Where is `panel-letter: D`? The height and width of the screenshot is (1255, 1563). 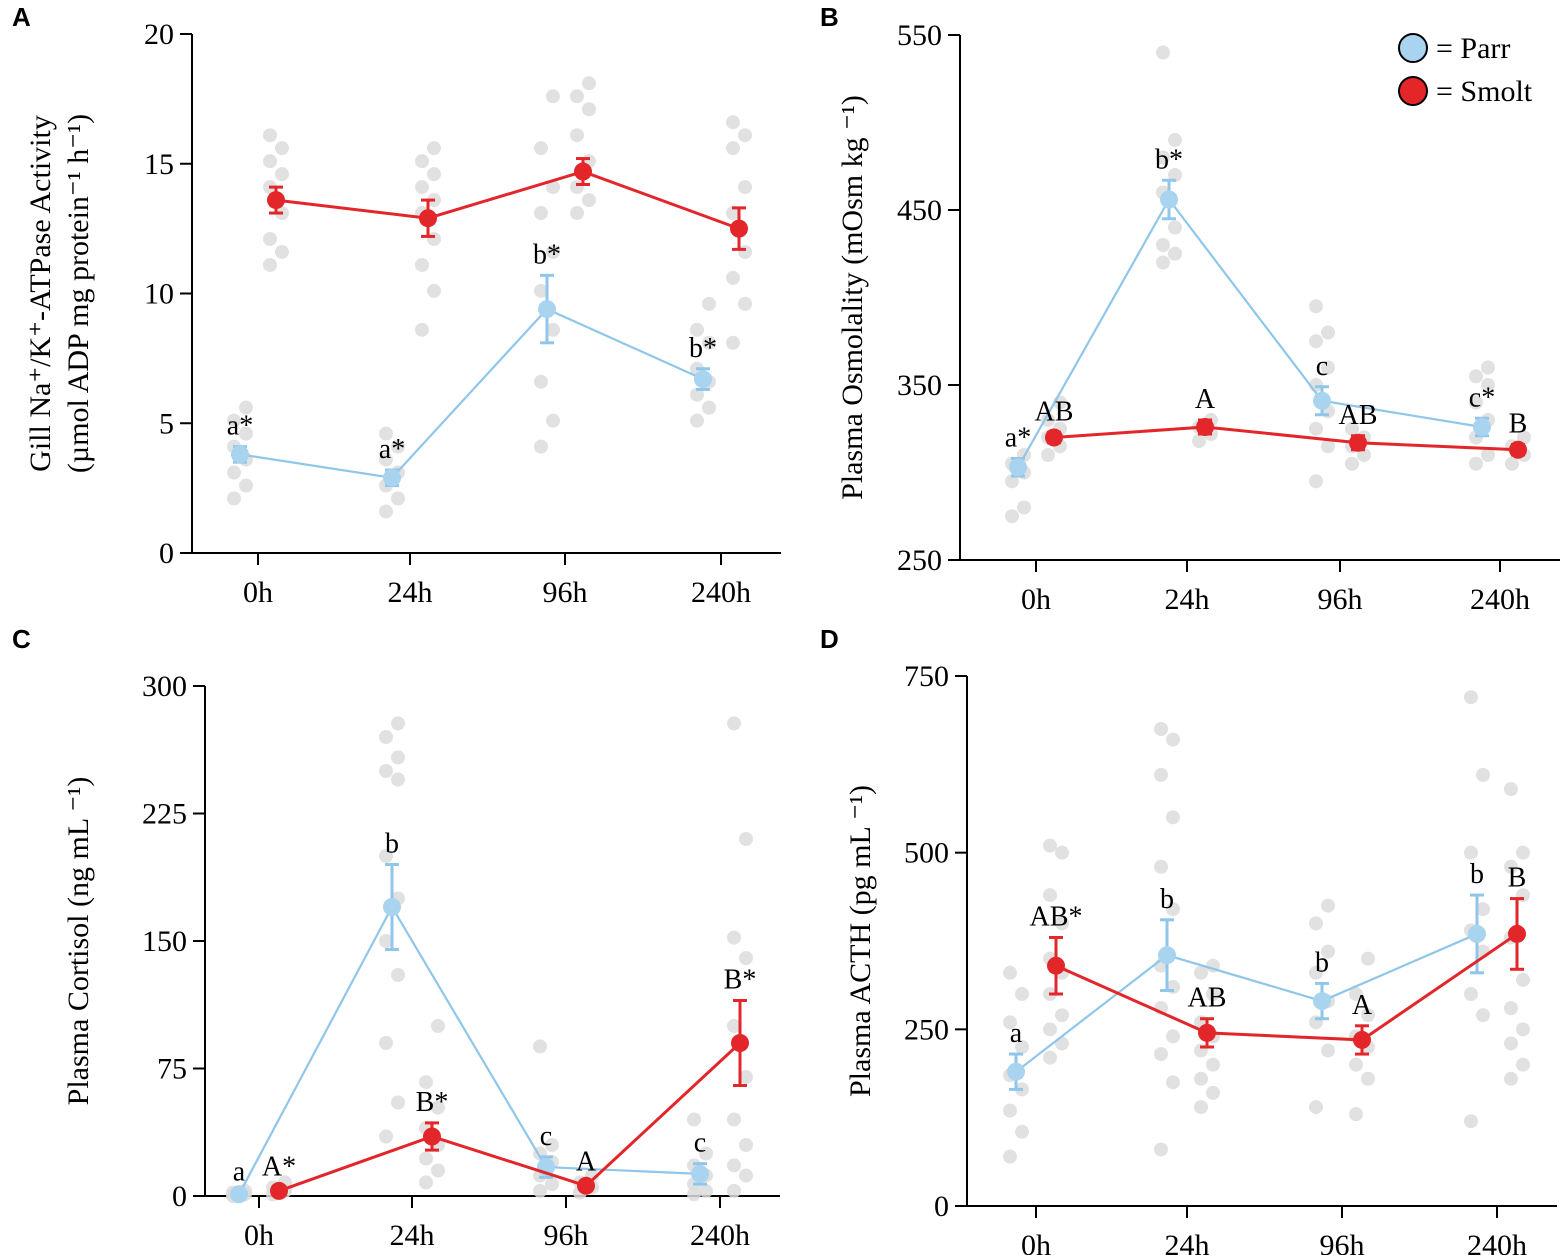 panel-letter: D is located at coordinates (829, 639).